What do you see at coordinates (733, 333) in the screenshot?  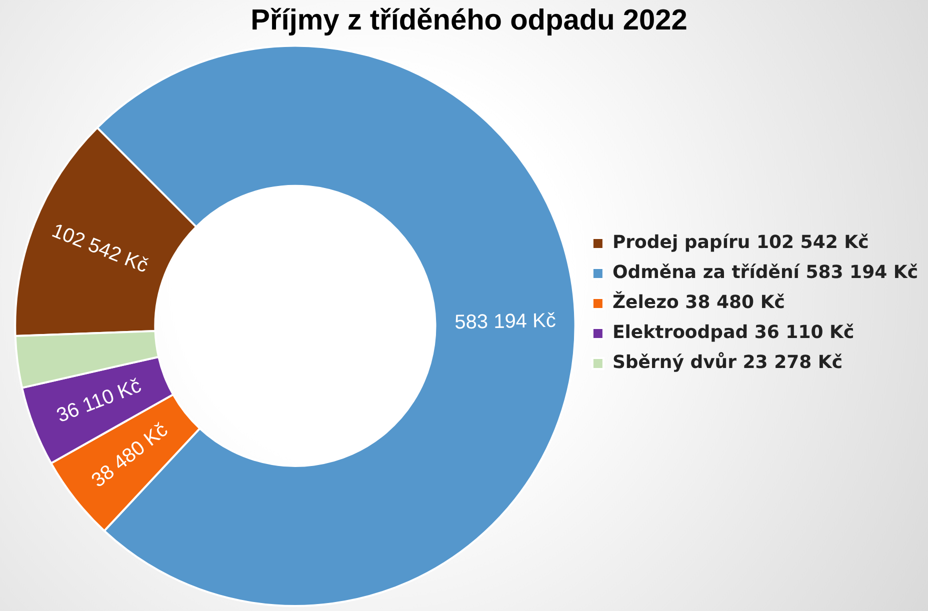 I see `legend-label: Elektroodpad 36 110 Kč` at bounding box center [733, 333].